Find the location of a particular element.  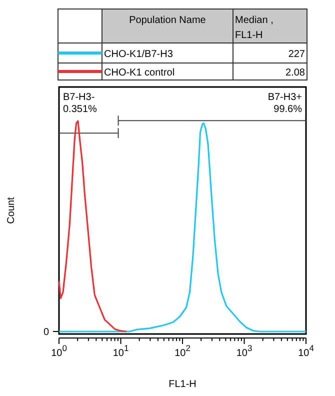

x-tick-label: 10$^{1}$ is located at coordinates (120, 351).